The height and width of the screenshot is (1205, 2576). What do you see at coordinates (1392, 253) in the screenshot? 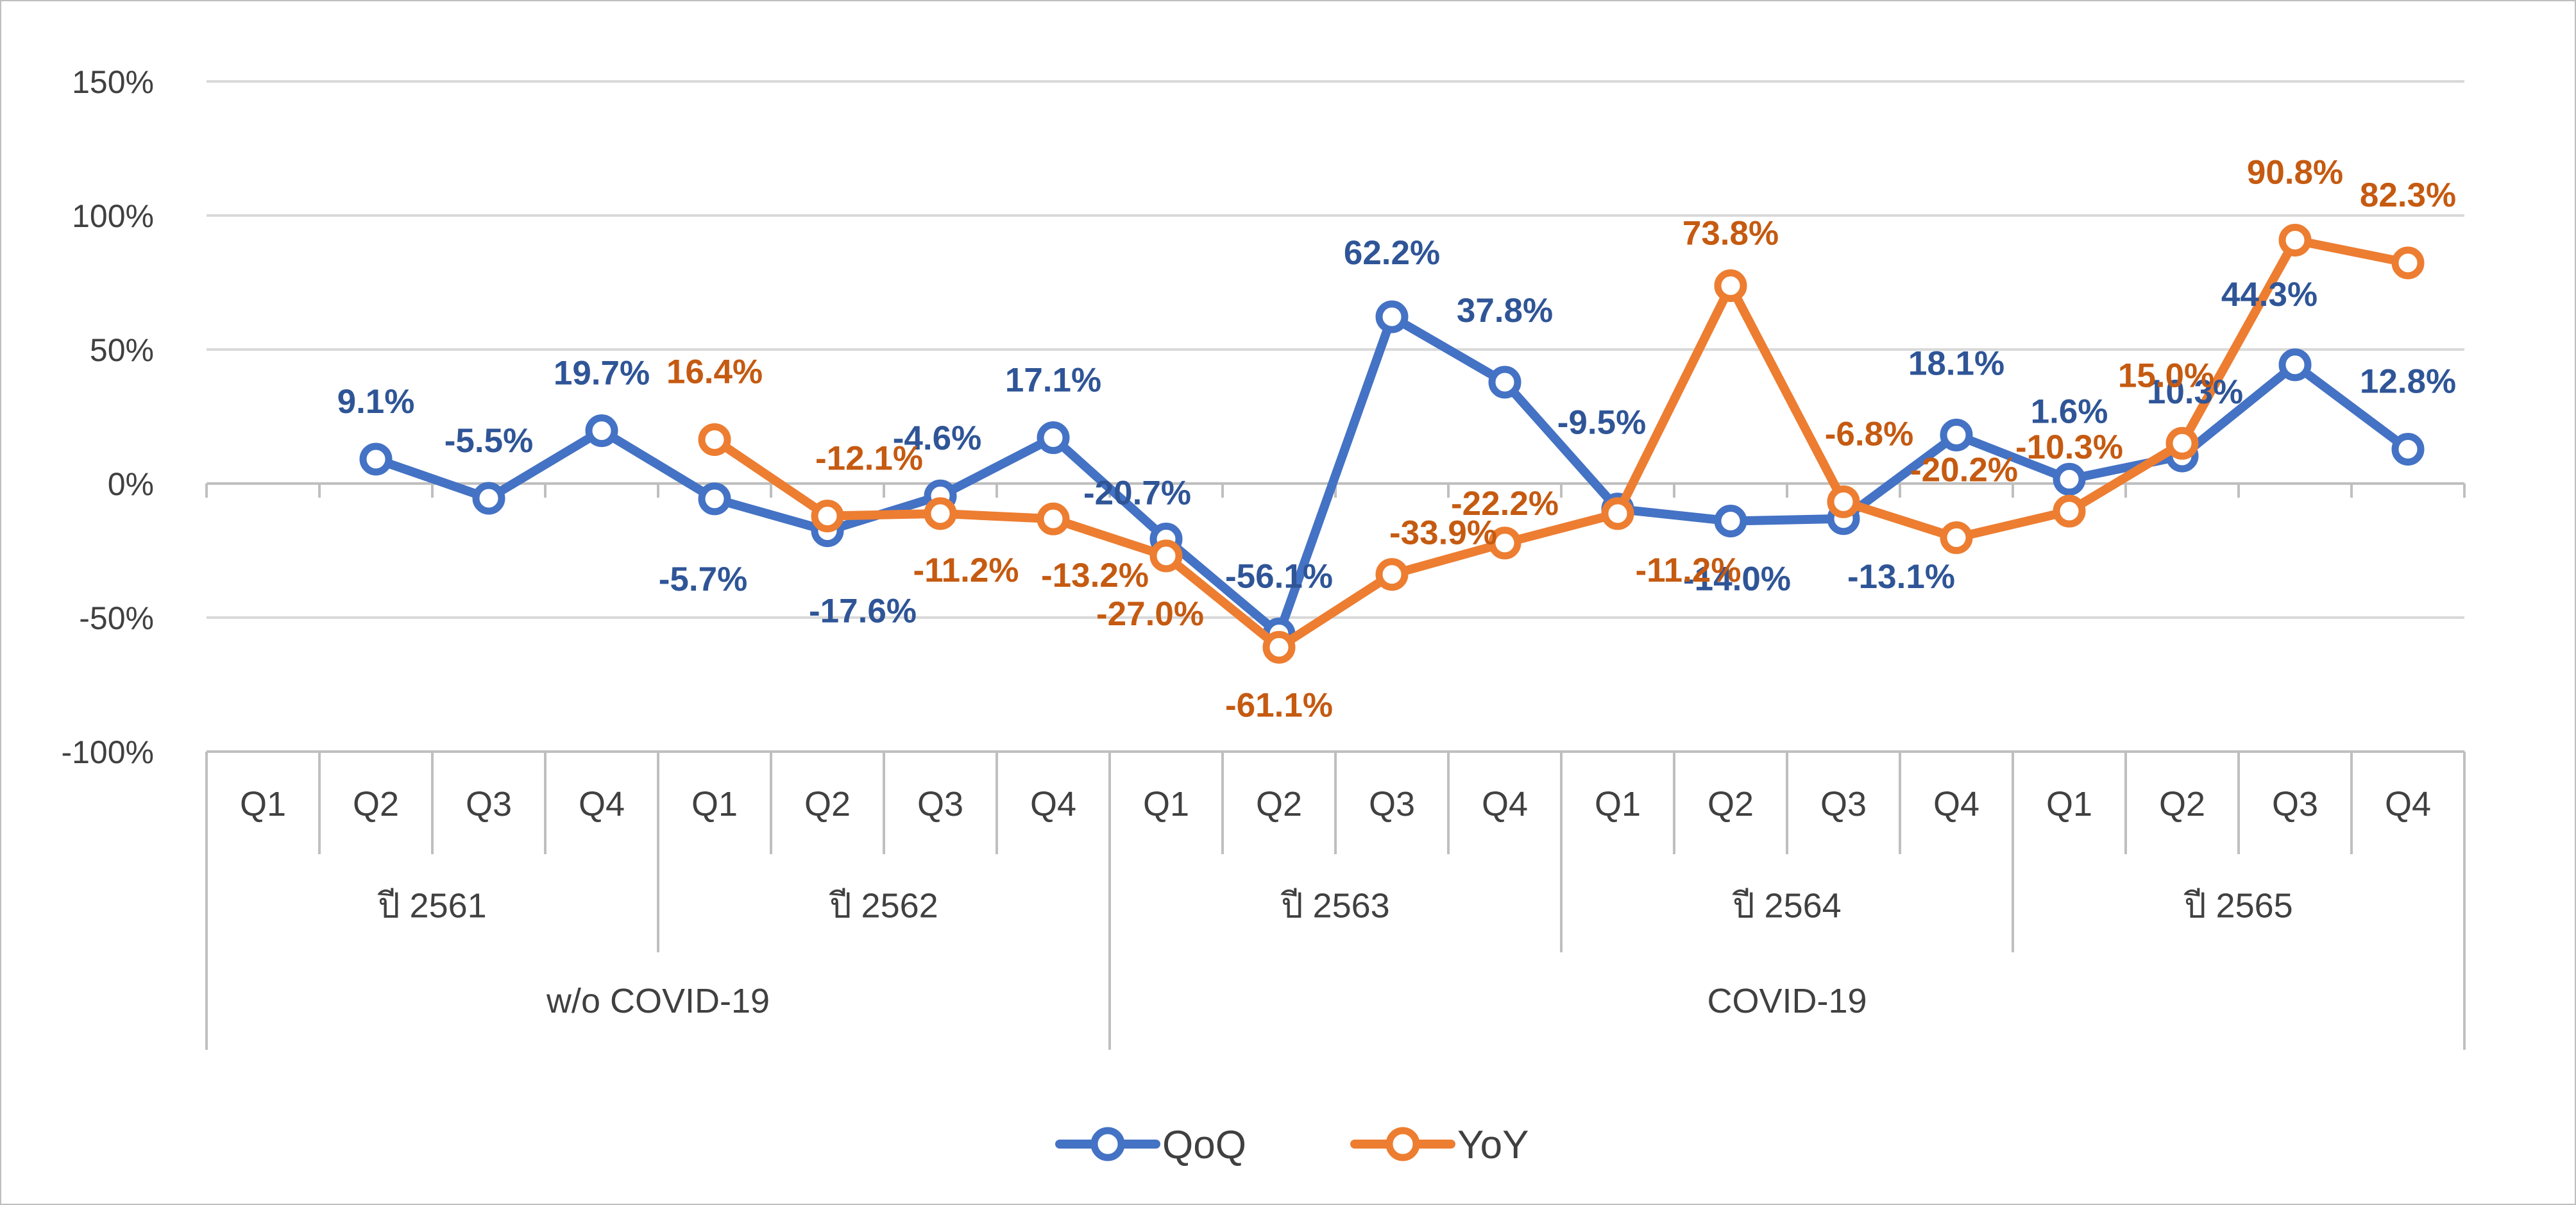
I see `data-label-qoq: 62.2%` at bounding box center [1392, 253].